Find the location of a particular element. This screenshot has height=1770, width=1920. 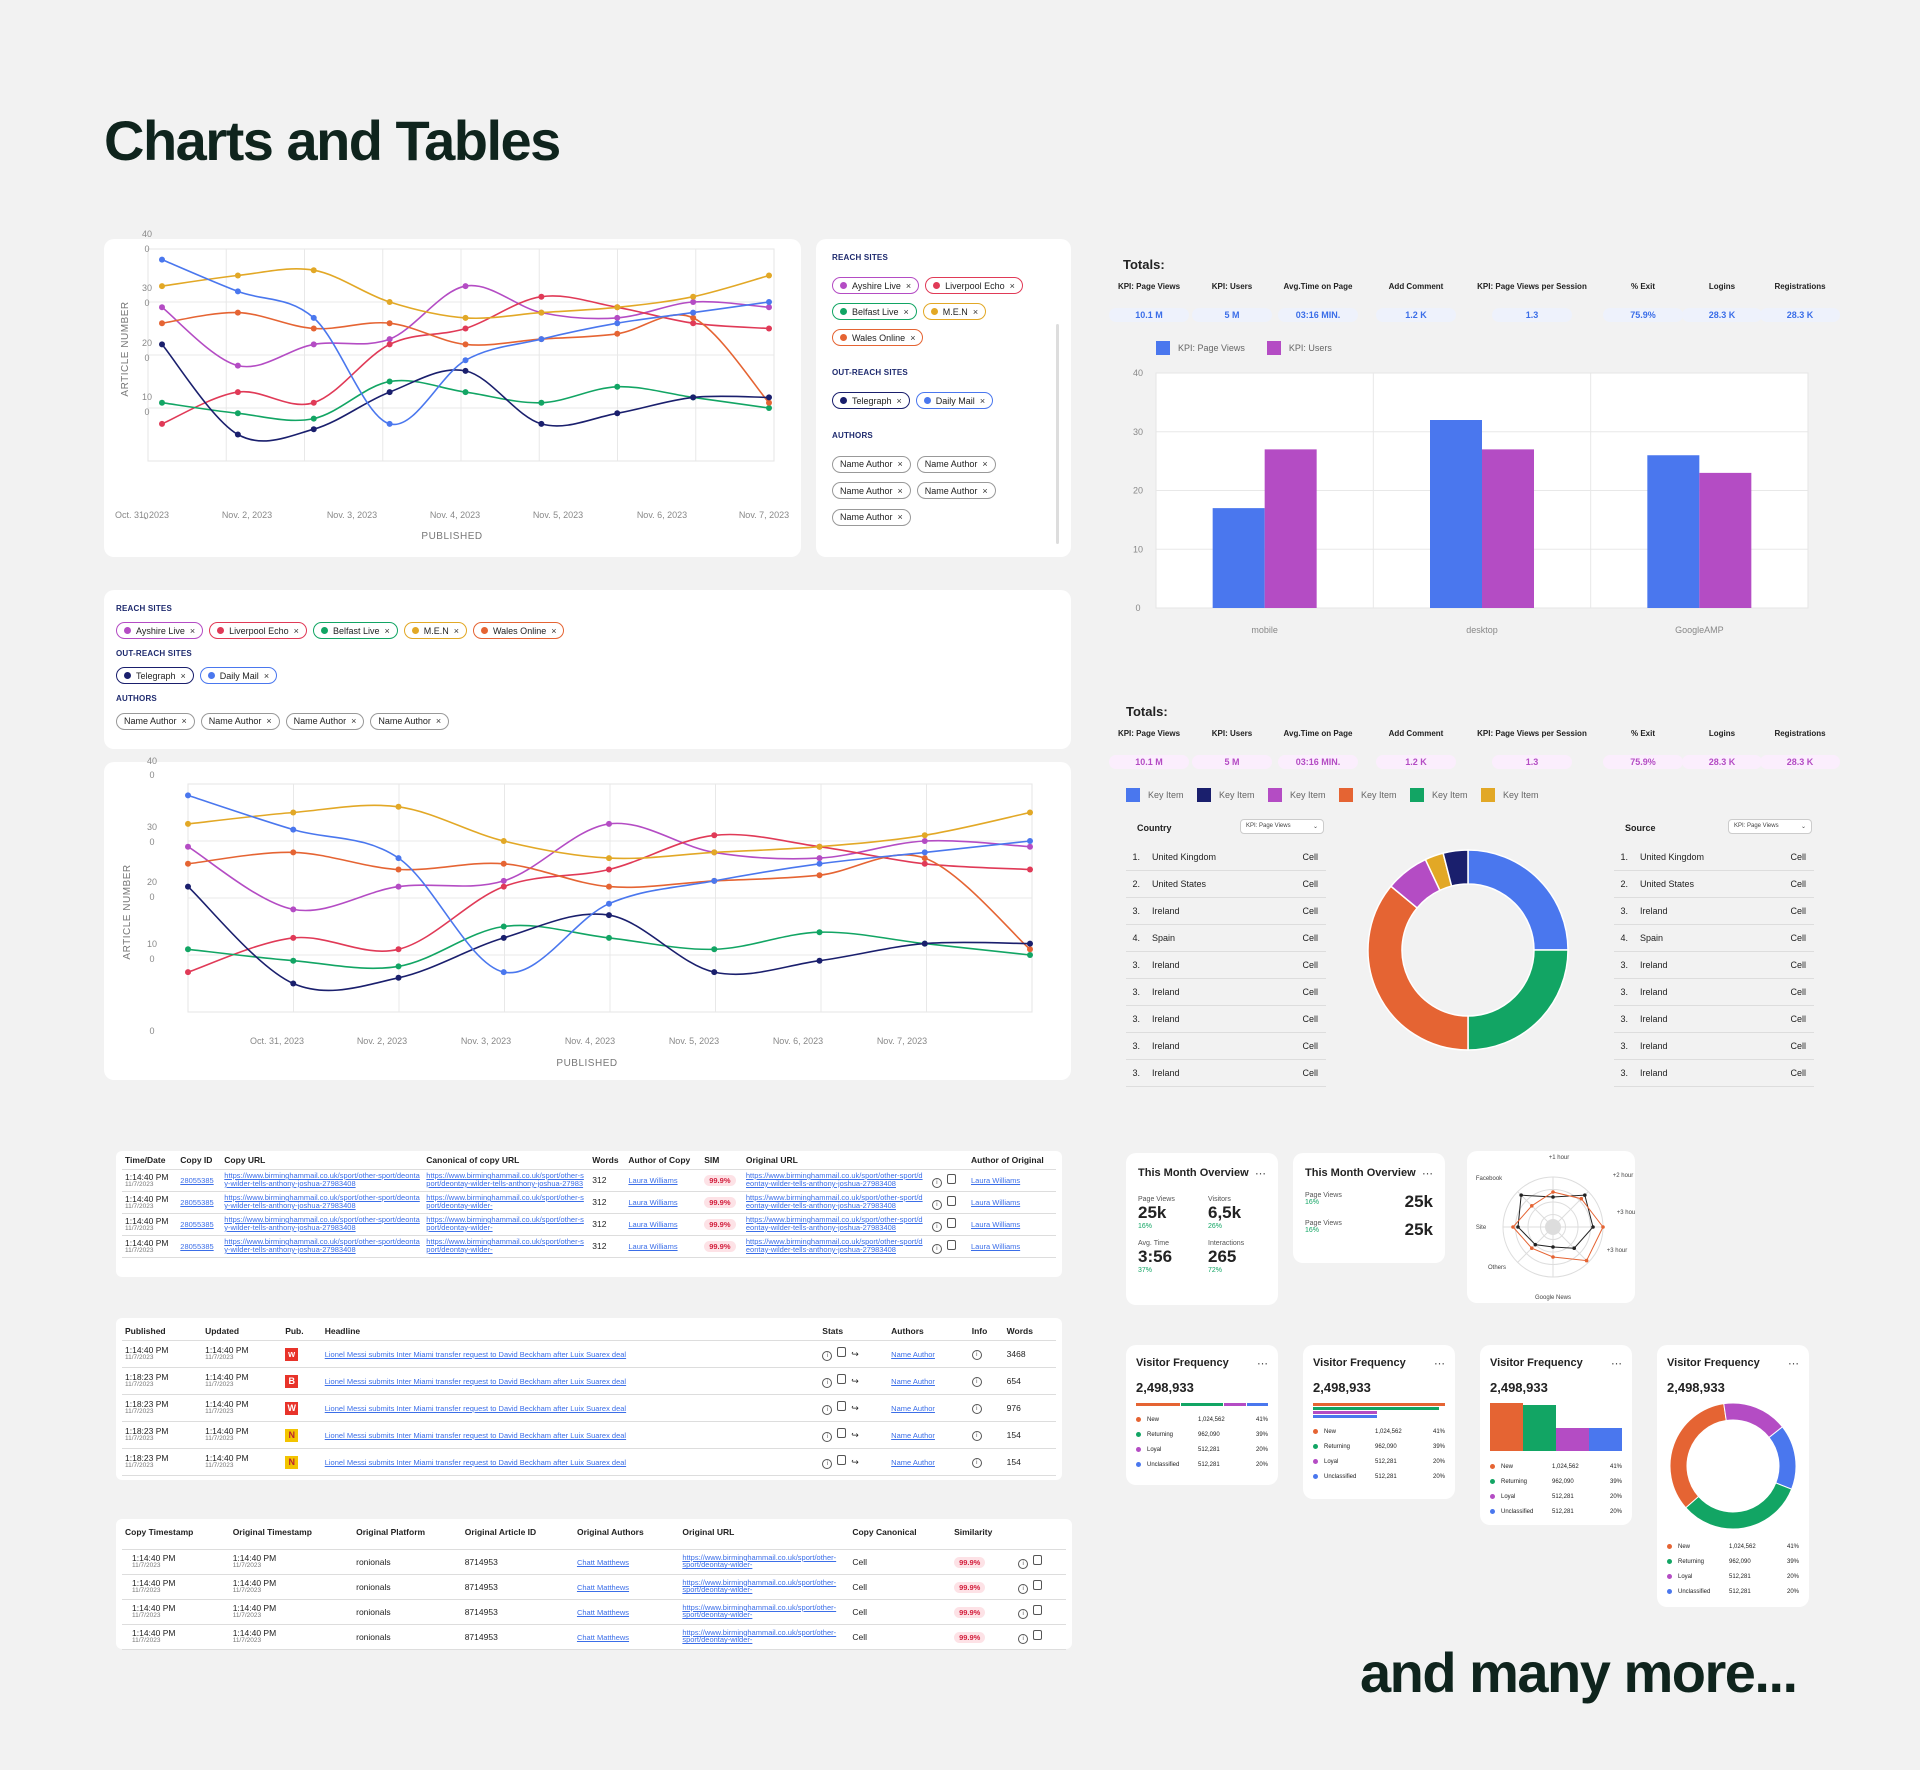

author-link: Chatt Matthews is located at coordinates (603, 1612).